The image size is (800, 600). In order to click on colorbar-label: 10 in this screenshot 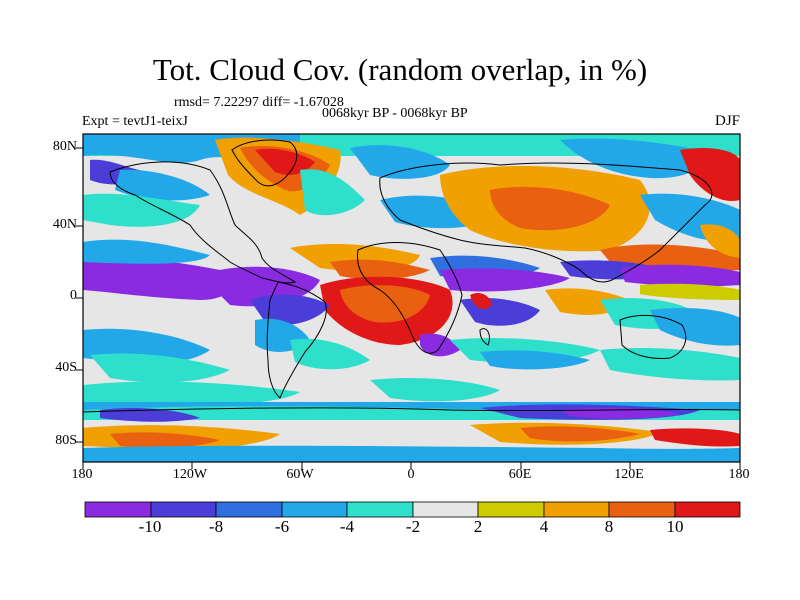, I will do `click(675, 526)`.